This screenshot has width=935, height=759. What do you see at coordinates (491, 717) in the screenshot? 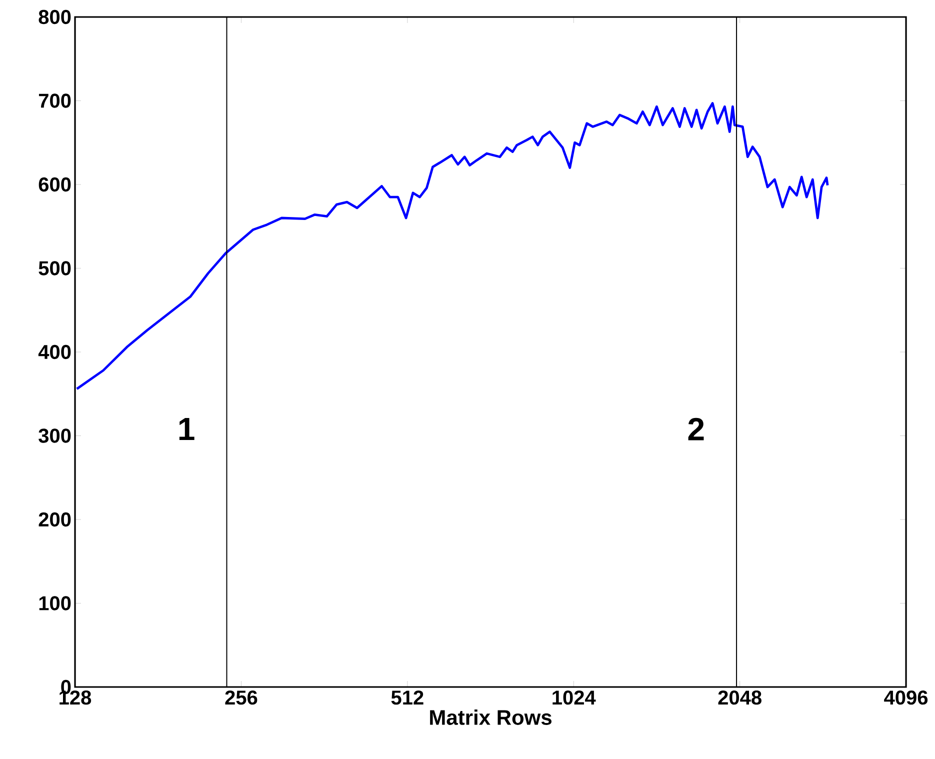
I see `x-axis-title: Matrix Rows` at bounding box center [491, 717].